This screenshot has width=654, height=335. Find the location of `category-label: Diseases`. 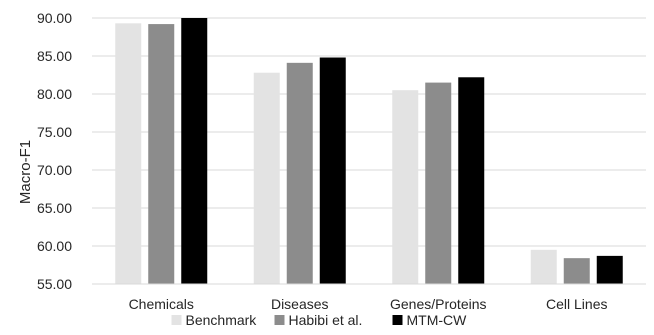

category-label: Diseases is located at coordinates (300, 304).